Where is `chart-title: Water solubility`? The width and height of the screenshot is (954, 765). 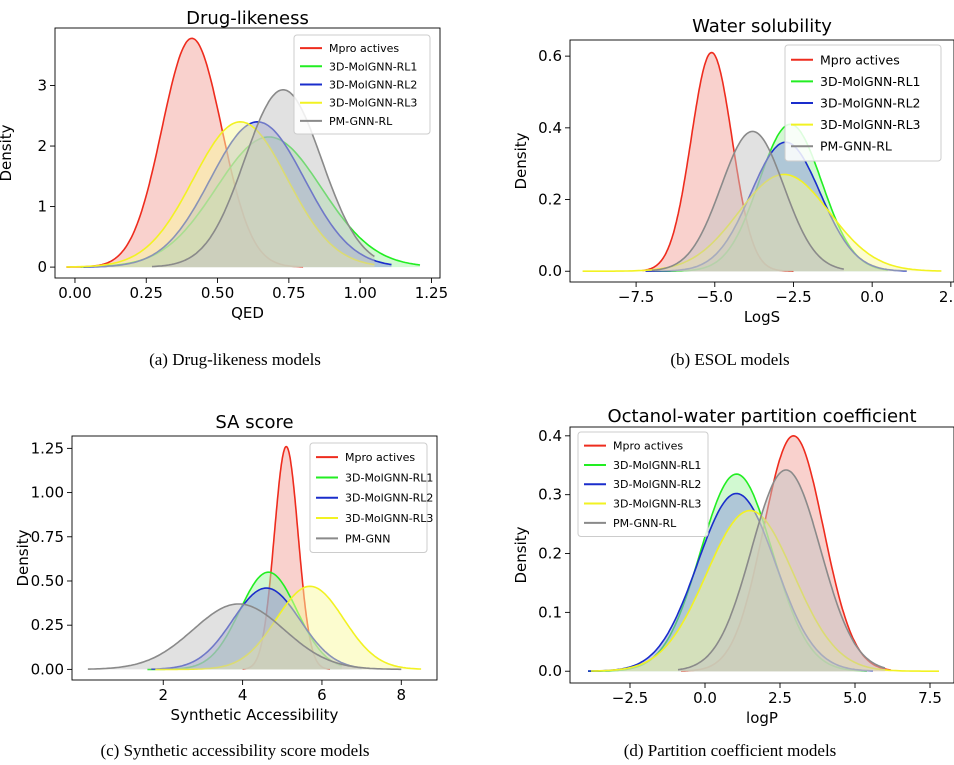
chart-title: Water solubility is located at coordinates (762, 26).